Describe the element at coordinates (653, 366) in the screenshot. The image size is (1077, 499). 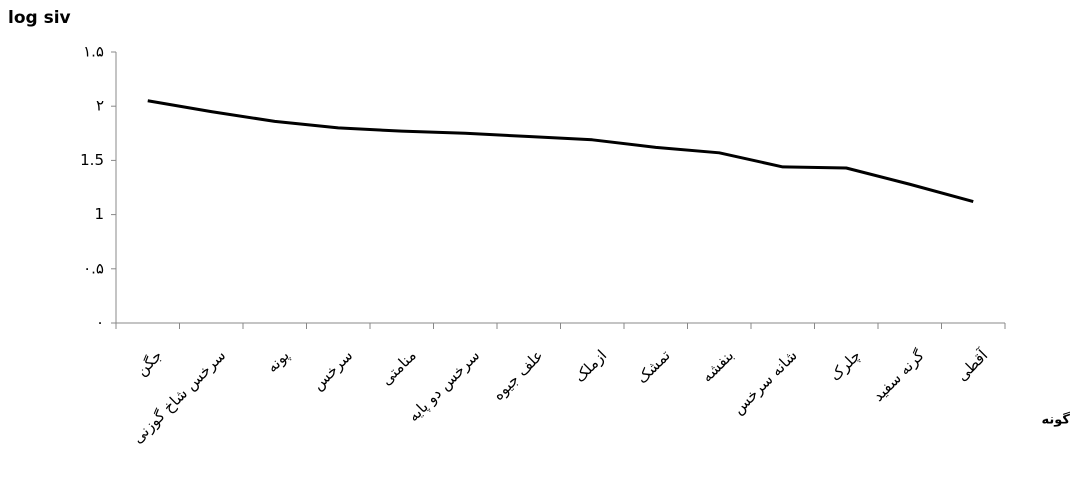
I see `x-tick-label: تمشک` at that location.